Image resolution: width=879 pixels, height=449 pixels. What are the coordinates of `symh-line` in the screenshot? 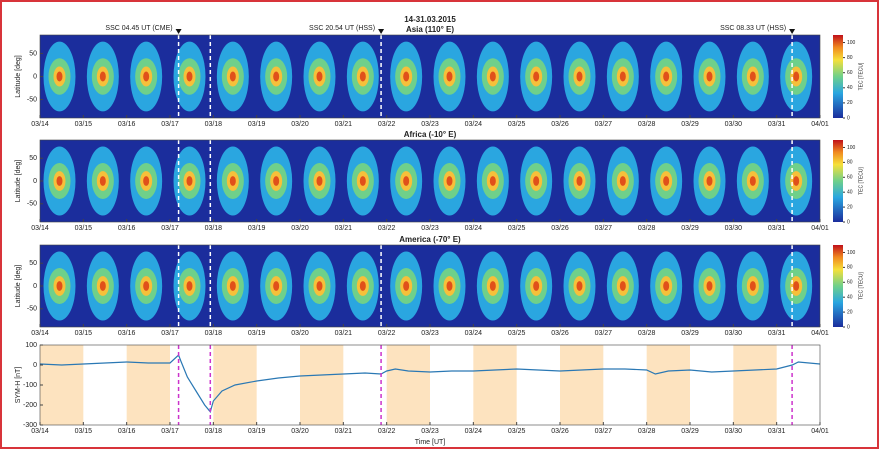 It's located at (430, 383).